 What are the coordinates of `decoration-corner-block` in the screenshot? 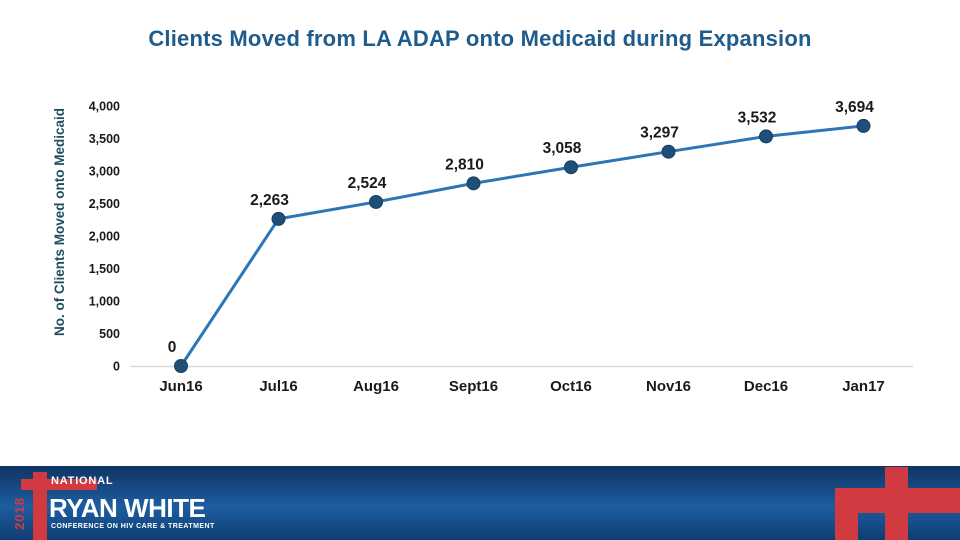 It's located at (846, 526).